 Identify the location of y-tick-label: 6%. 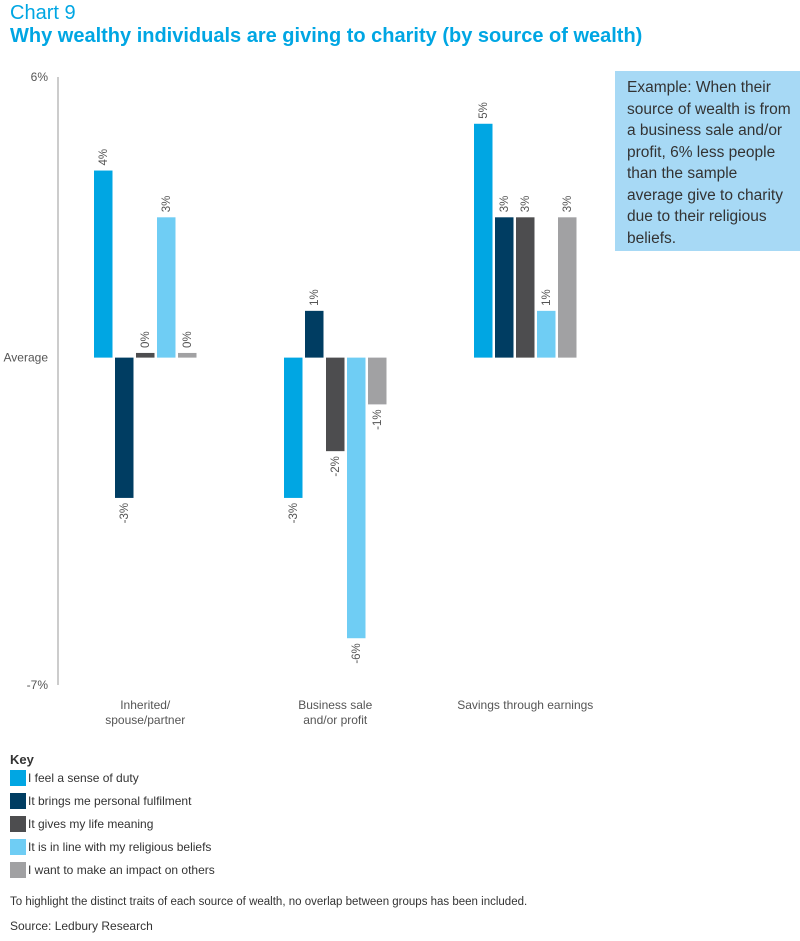
(40, 77).